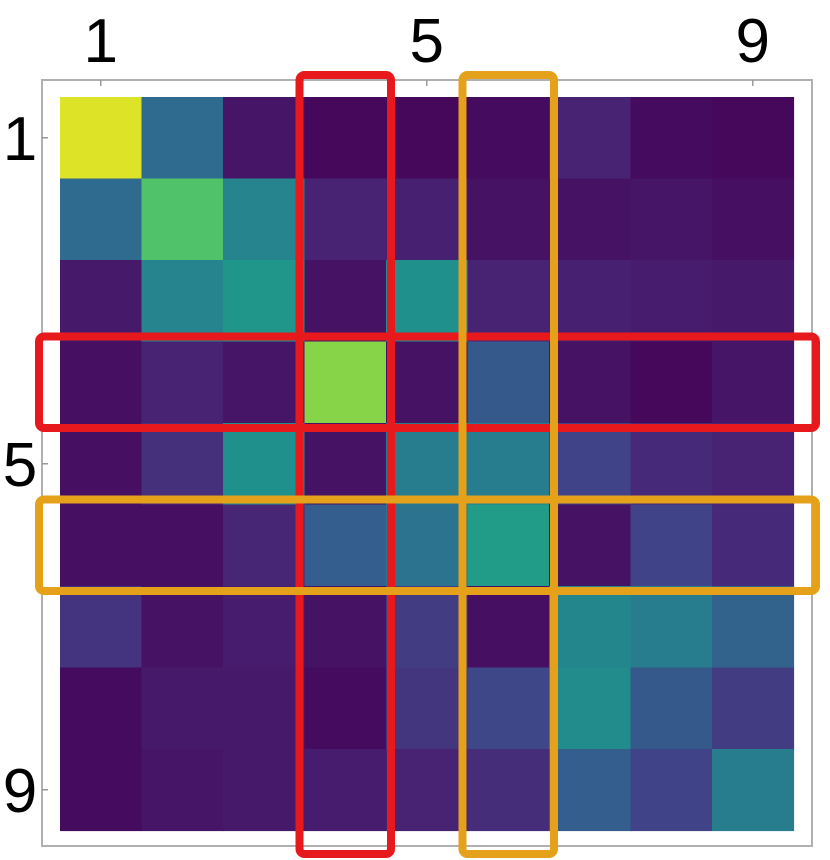 The width and height of the screenshot is (830, 860). What do you see at coordinates (264, 464) in the screenshot?
I see `heatmap-cell-r5-c3` at bounding box center [264, 464].